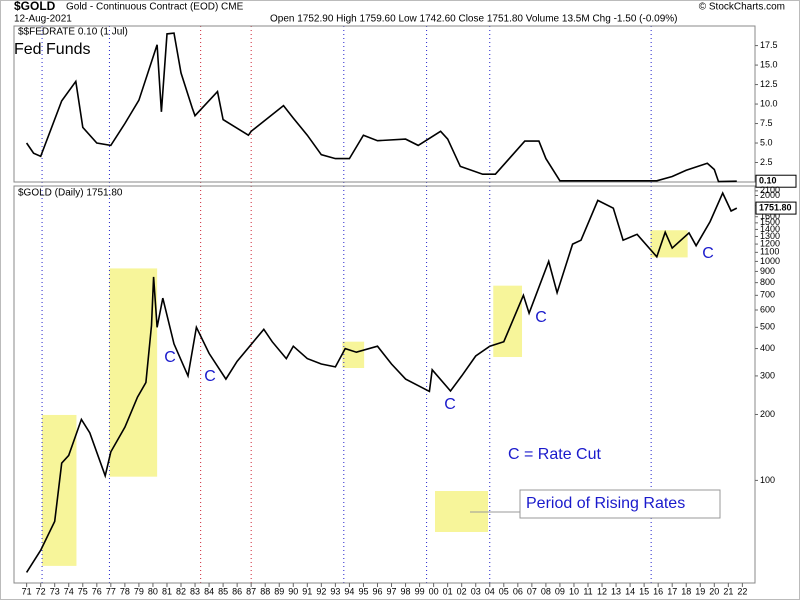  I want to click on x-tick-label: 12, so click(602, 591).